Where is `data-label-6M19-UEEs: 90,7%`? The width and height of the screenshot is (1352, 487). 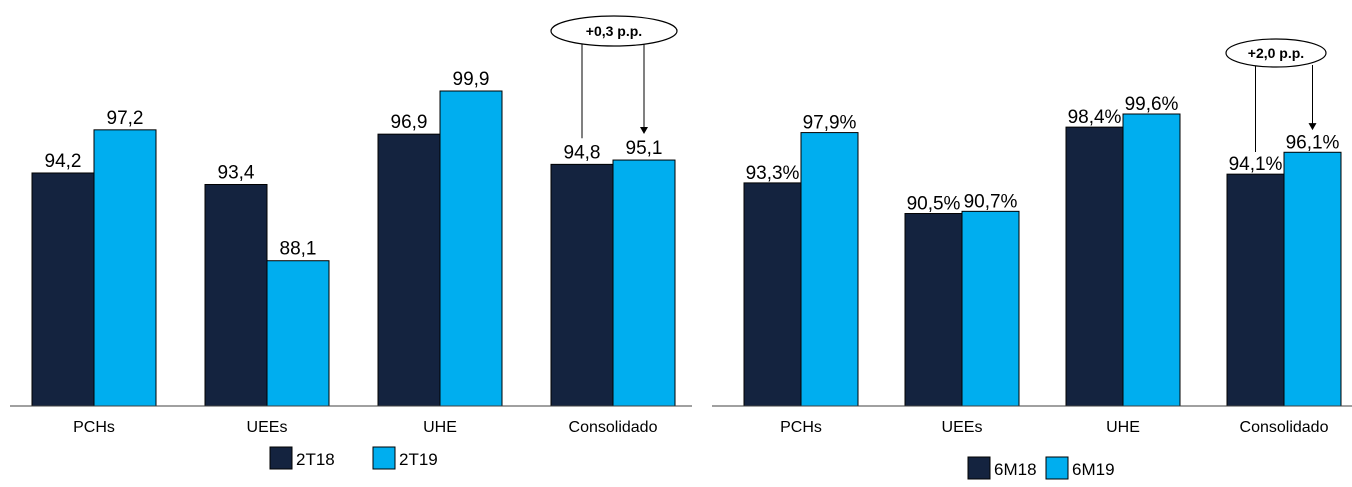
data-label-6M19-UEEs: 90,7% is located at coordinates (991, 201).